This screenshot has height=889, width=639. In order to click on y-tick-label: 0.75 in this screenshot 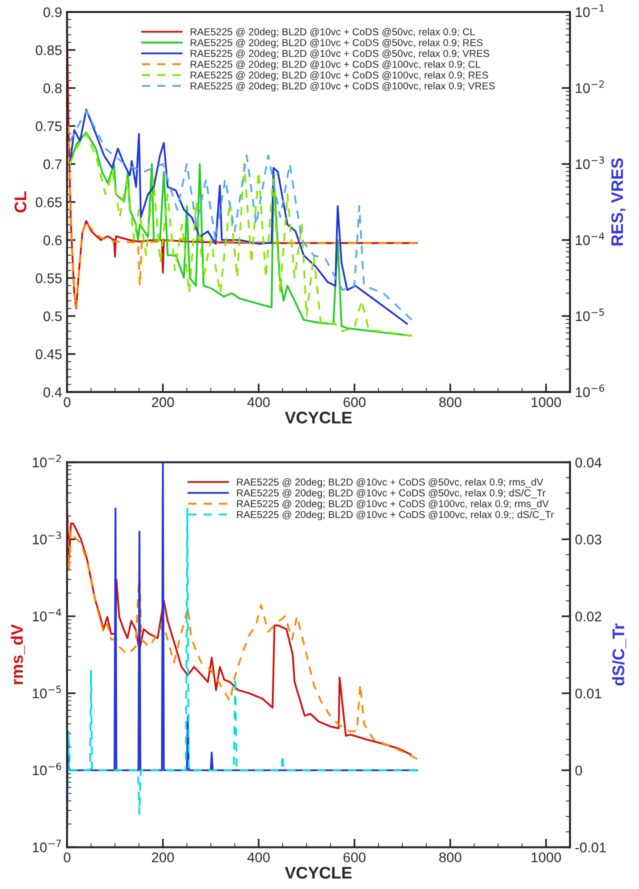, I will do `click(49, 126)`.